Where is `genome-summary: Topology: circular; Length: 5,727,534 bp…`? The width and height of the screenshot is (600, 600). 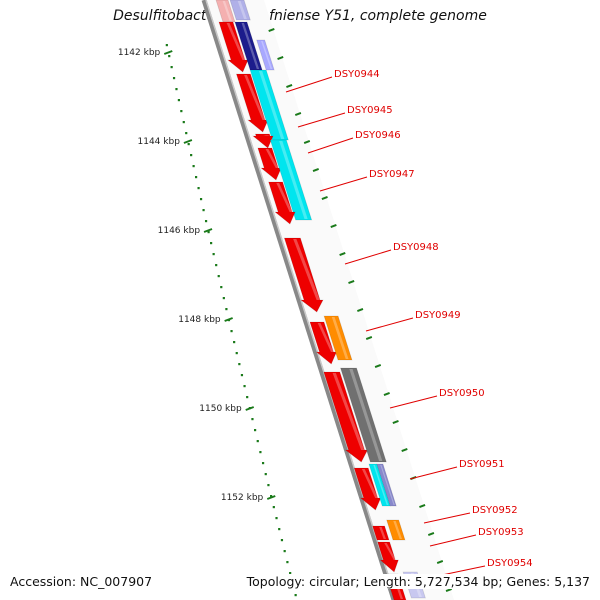
genome-summary: Topology: circular; Length: 5,727,534 bp… is located at coordinates (418, 581).